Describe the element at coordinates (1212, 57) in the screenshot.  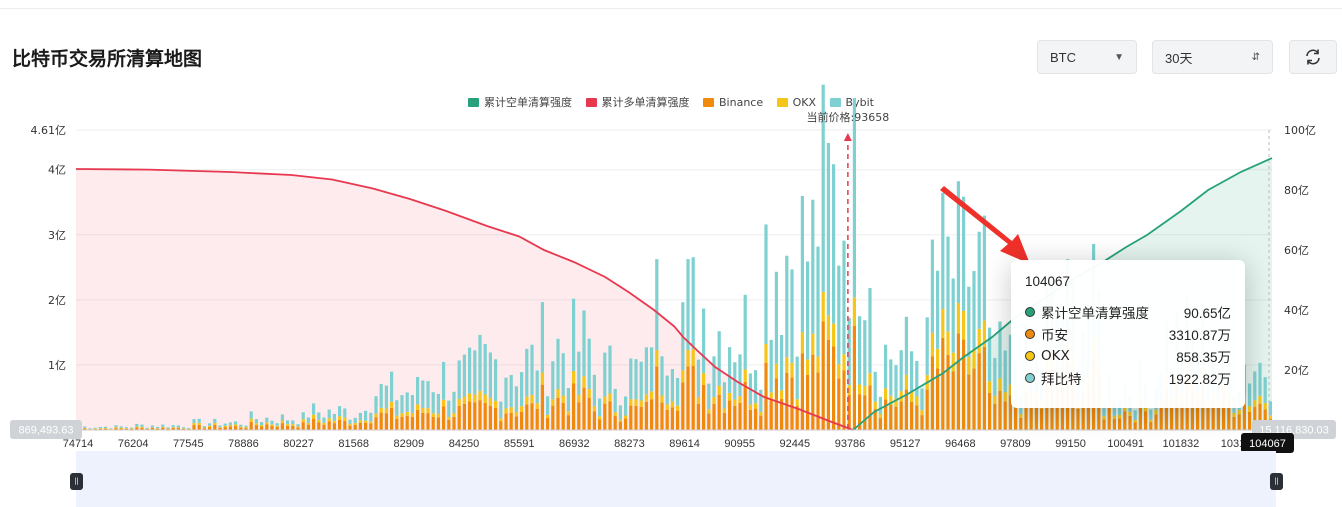
I see `period-select: 30天 ⇵` at that location.